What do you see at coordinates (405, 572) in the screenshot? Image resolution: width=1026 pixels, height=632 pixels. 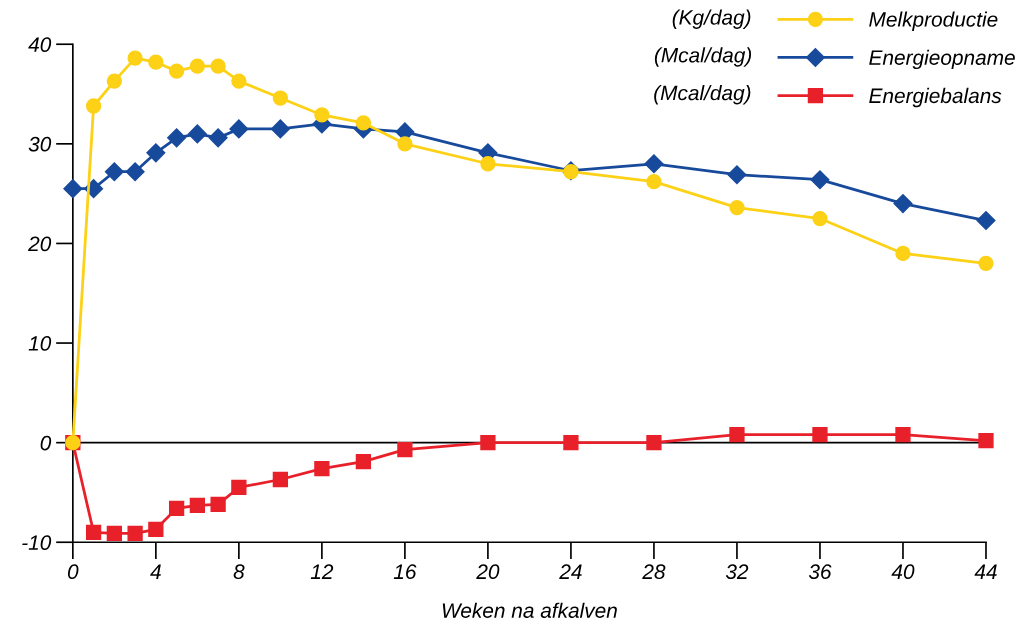 I see `x-tick-label: 16` at bounding box center [405, 572].